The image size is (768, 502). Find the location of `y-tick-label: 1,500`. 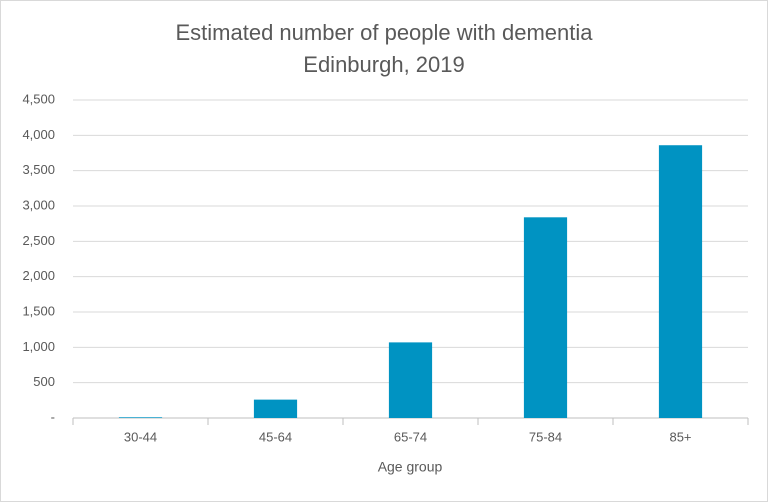

y-tick-label: 1,500 is located at coordinates (38, 310).